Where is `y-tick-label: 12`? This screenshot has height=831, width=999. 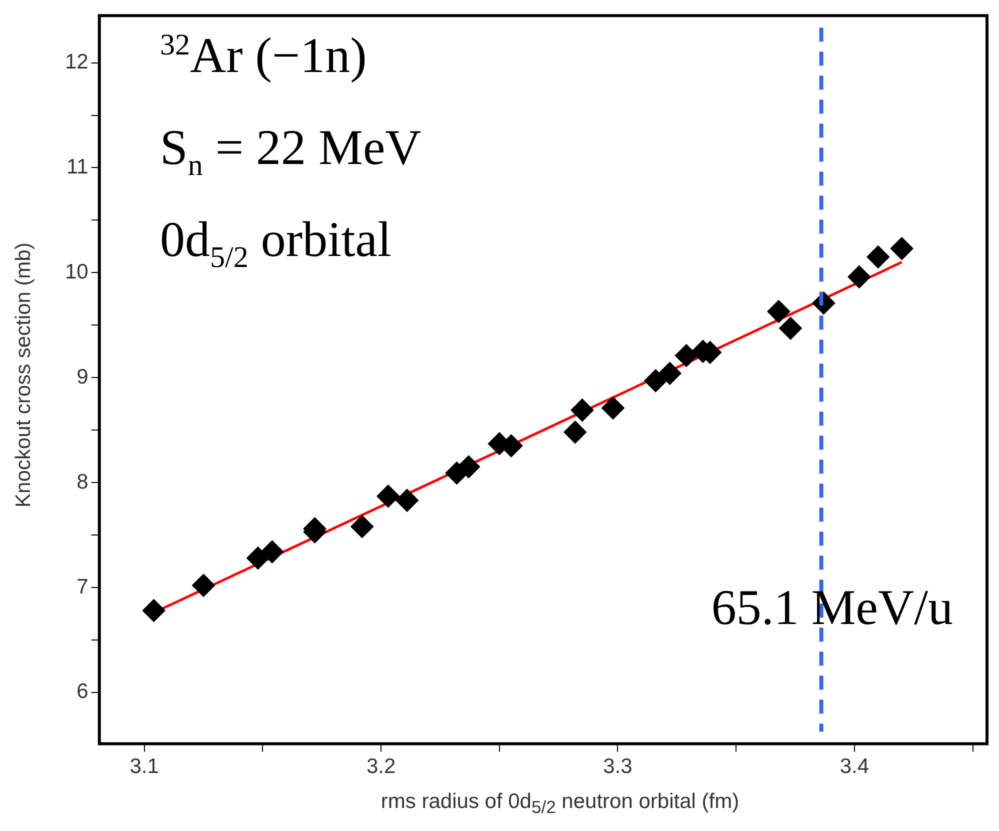
y-tick-label: 12 is located at coordinates (76, 62).